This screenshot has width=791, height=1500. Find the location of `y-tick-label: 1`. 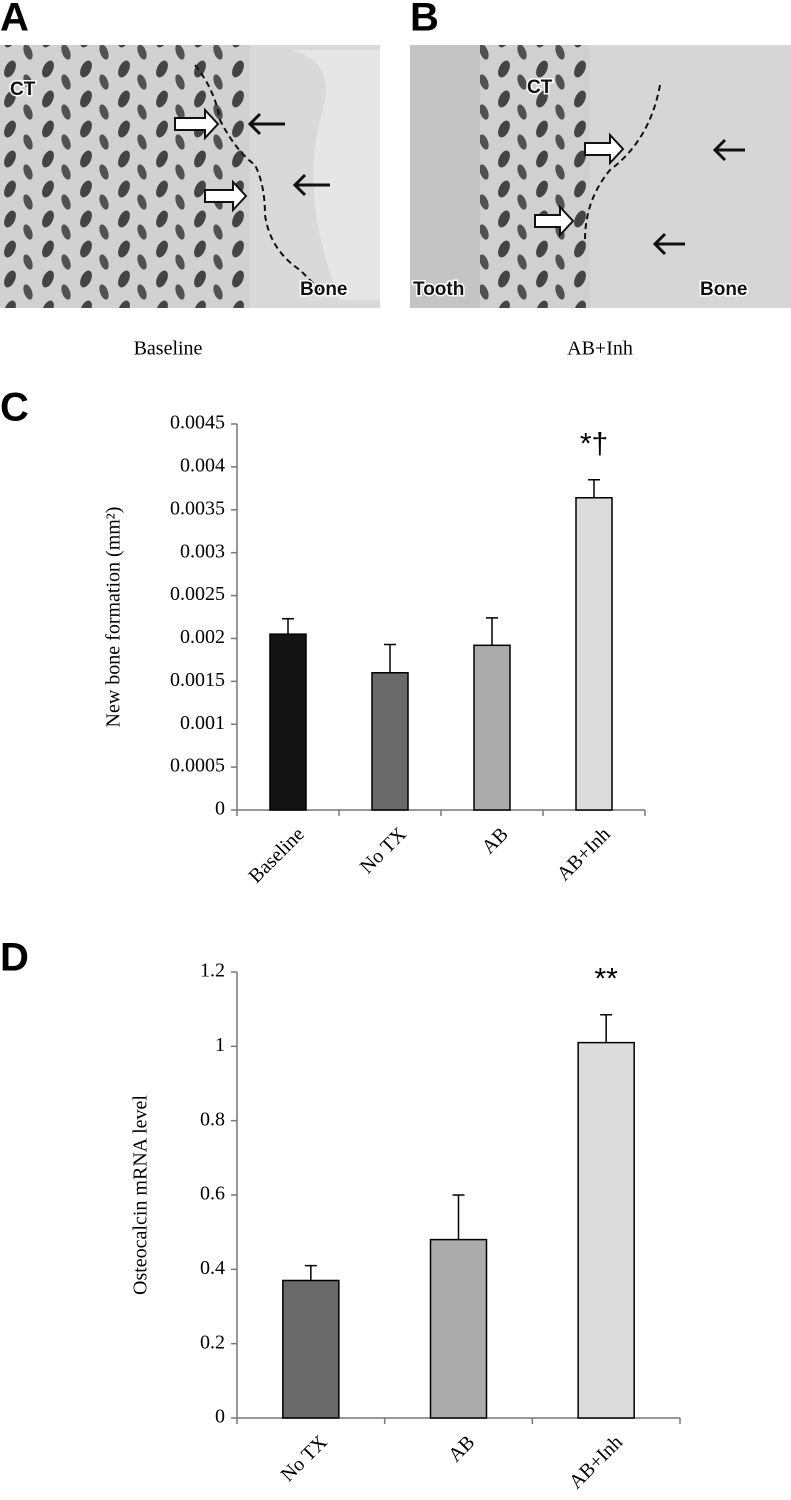

y-tick-label: 1 is located at coordinates (220, 1045).